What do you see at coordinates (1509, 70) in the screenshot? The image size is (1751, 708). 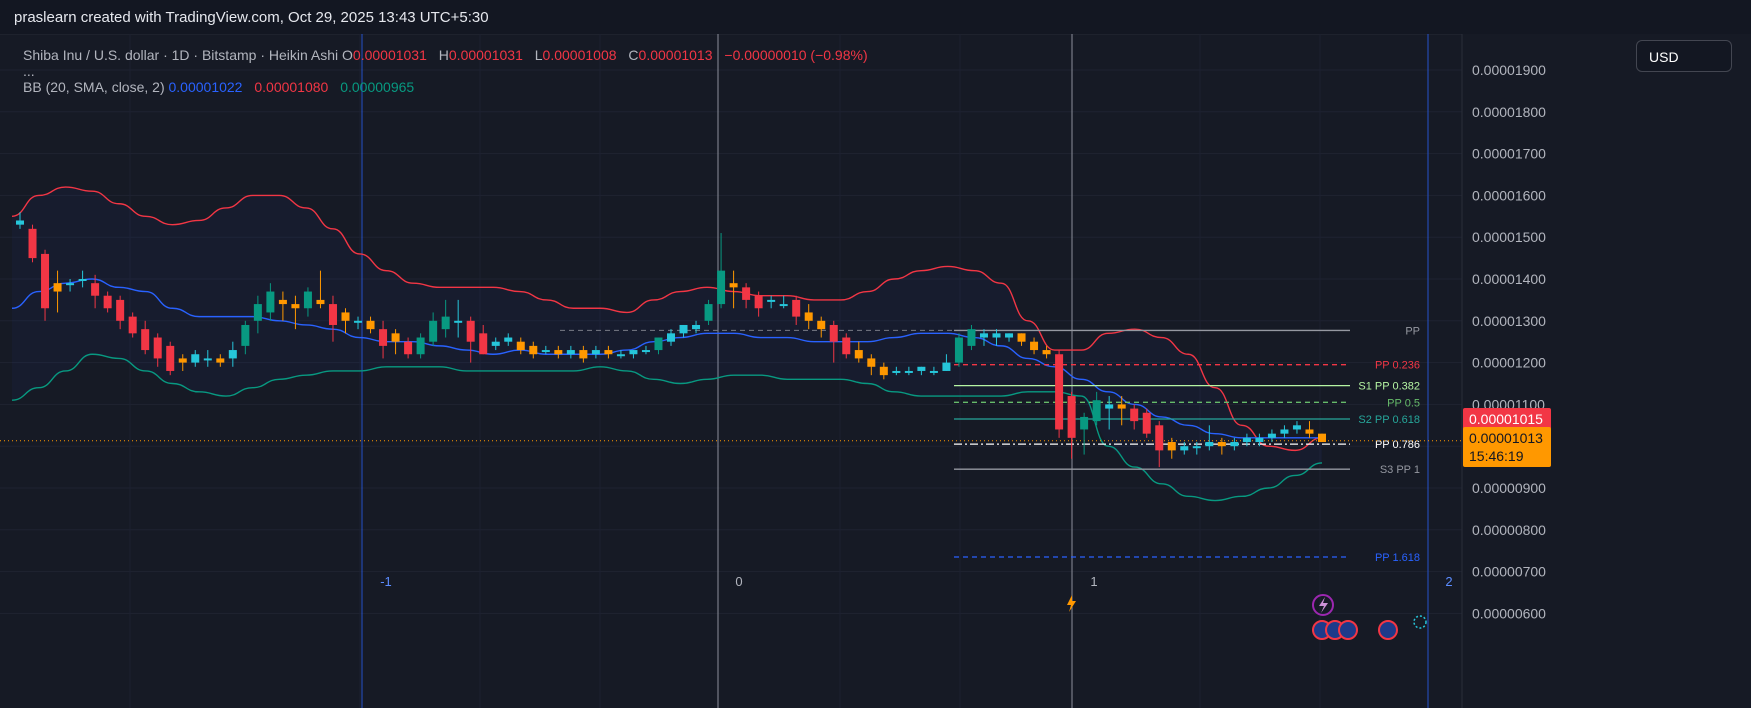 I see `price-tick-label: 0.00001900` at bounding box center [1509, 70].